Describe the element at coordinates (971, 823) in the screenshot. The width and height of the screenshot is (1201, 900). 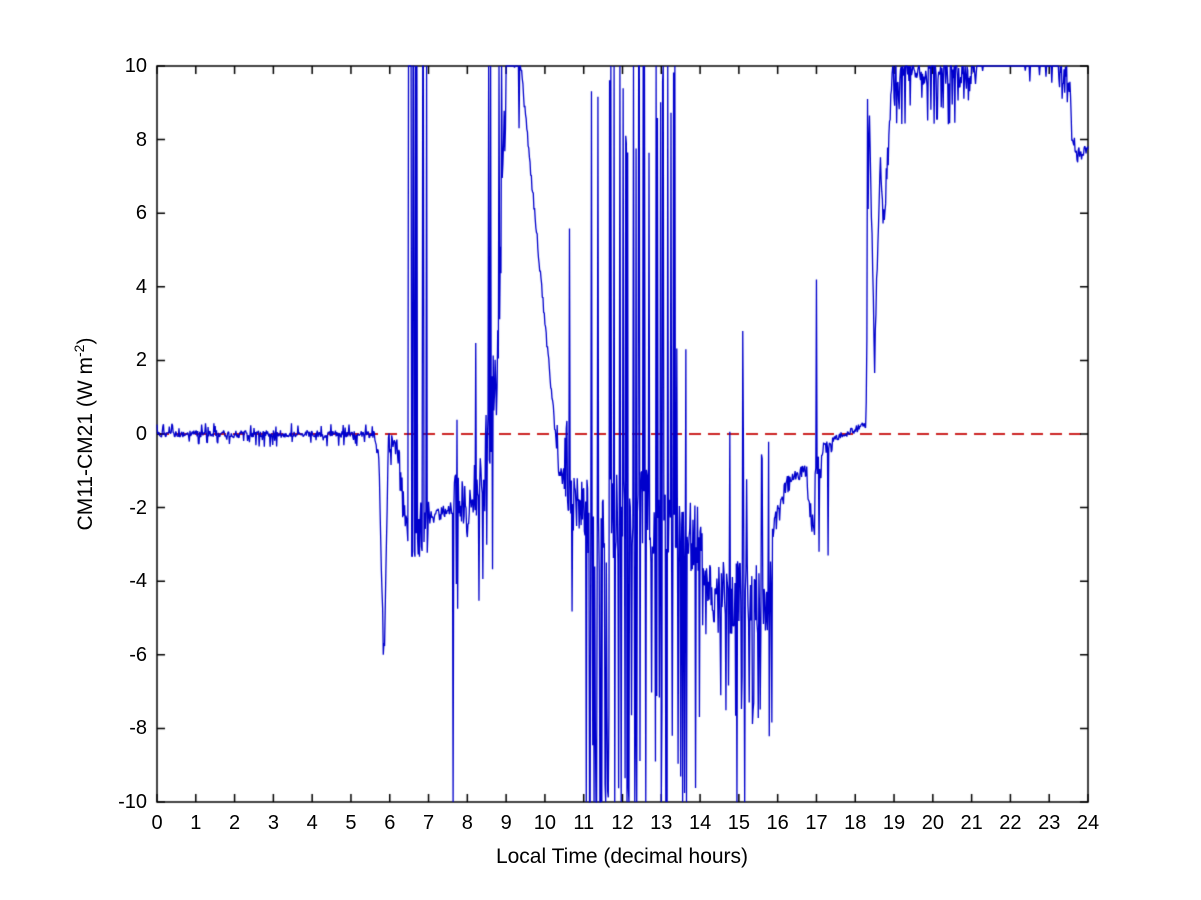
I see `x-tick-label-21: 21` at that location.